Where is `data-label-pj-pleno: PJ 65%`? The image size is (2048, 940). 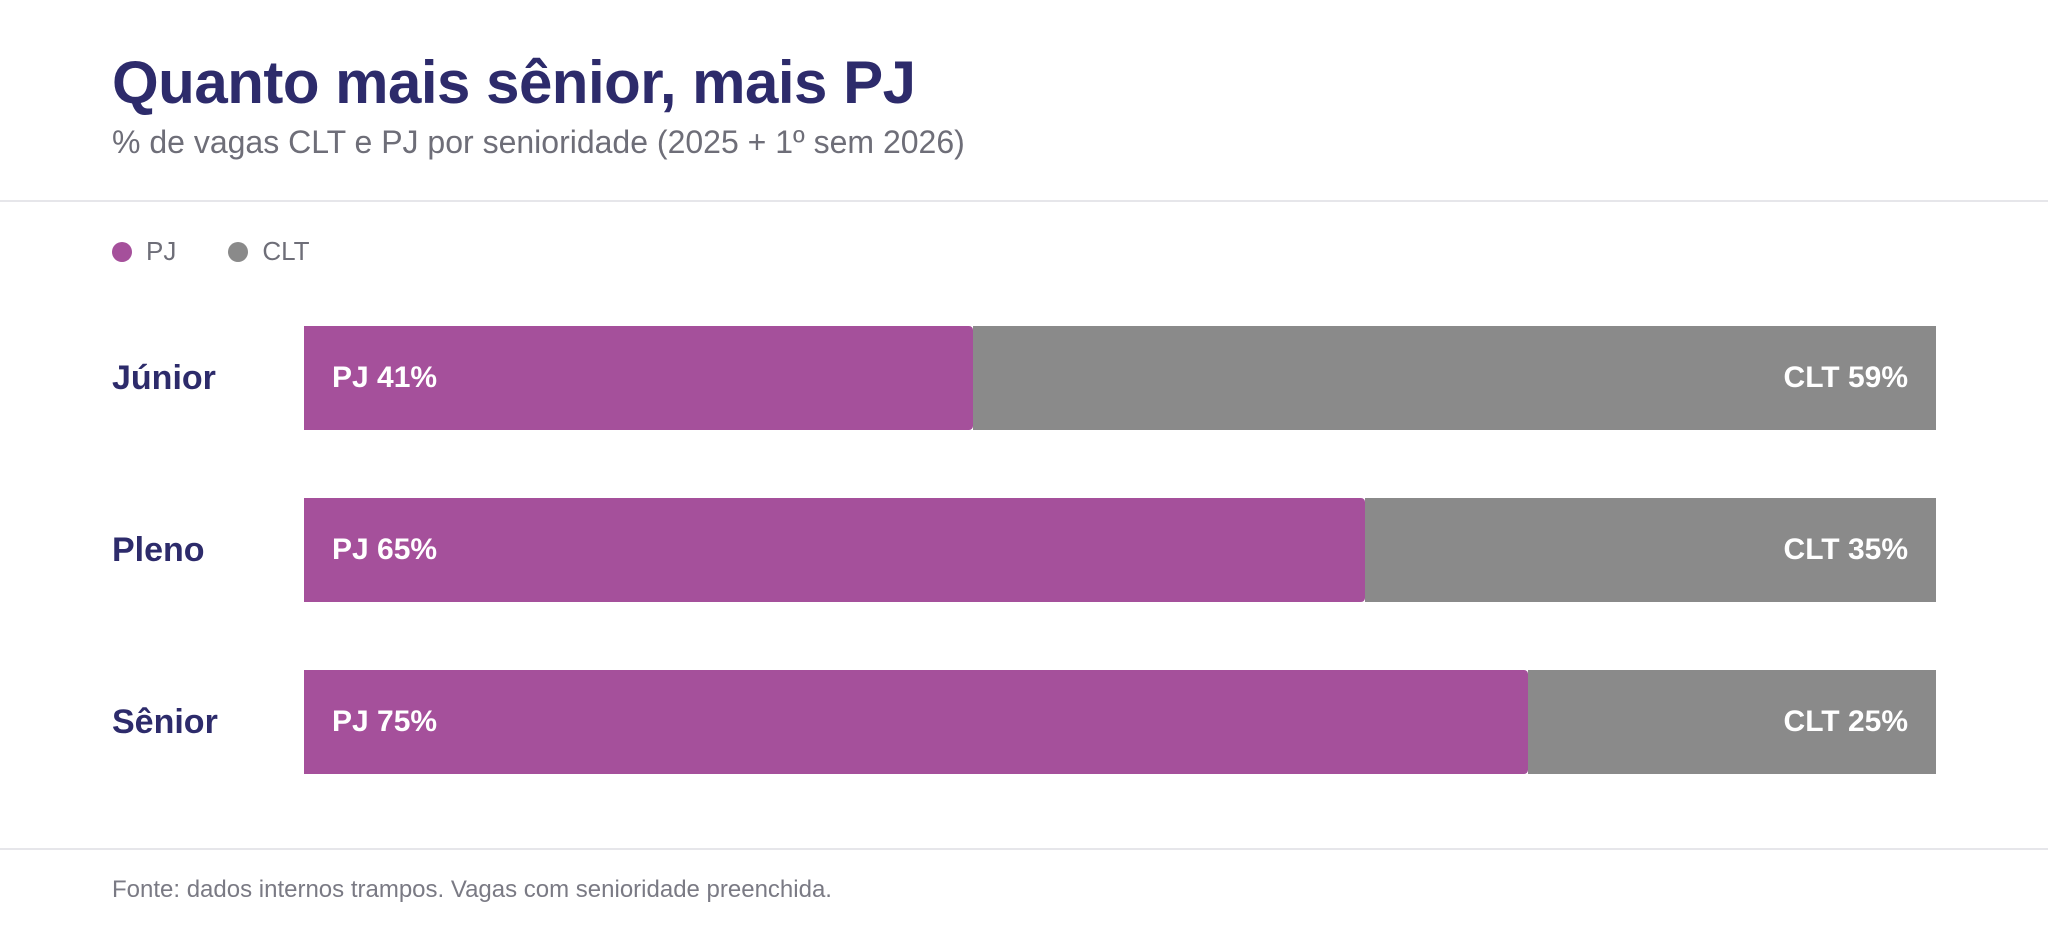
data-label-pj-pleno: PJ 65% is located at coordinates (385, 549).